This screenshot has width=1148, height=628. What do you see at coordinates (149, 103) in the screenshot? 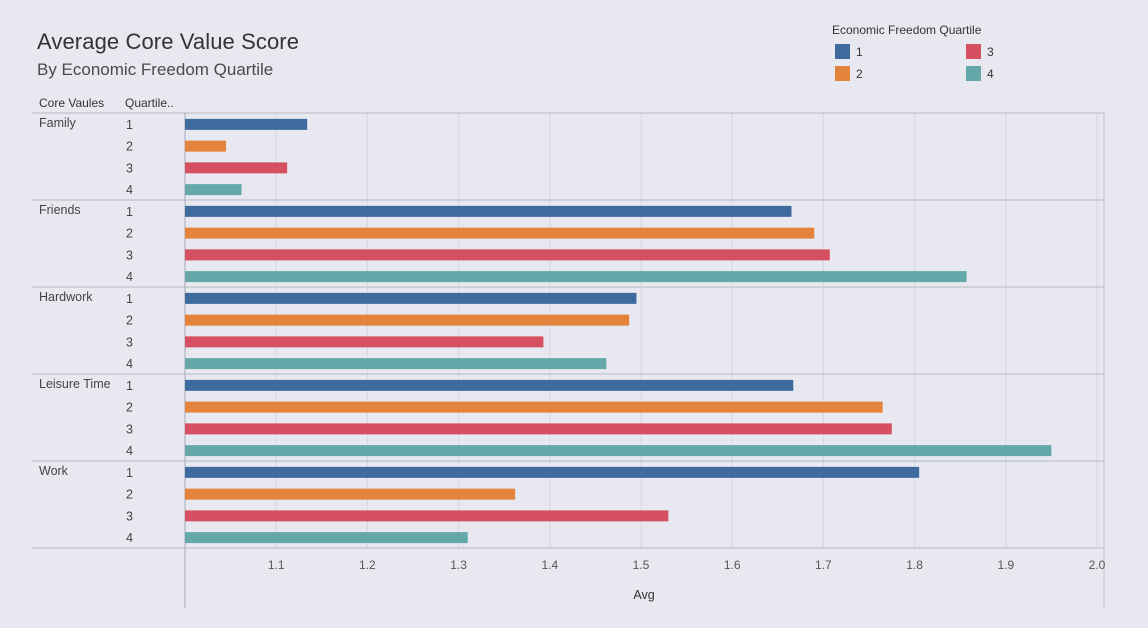
I see `row-header-quartile: Quartile..` at bounding box center [149, 103].